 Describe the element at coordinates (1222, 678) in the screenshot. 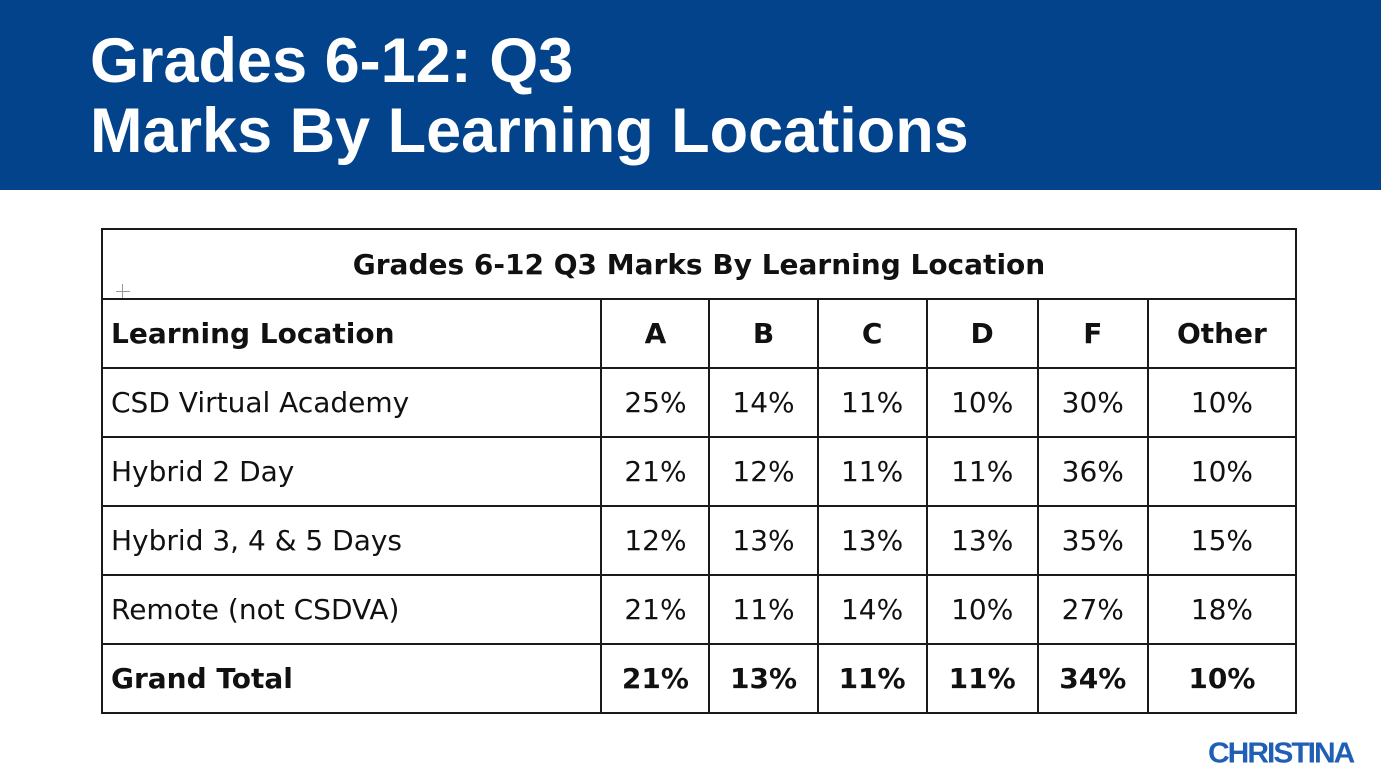

I see `total-other: 10%` at that location.